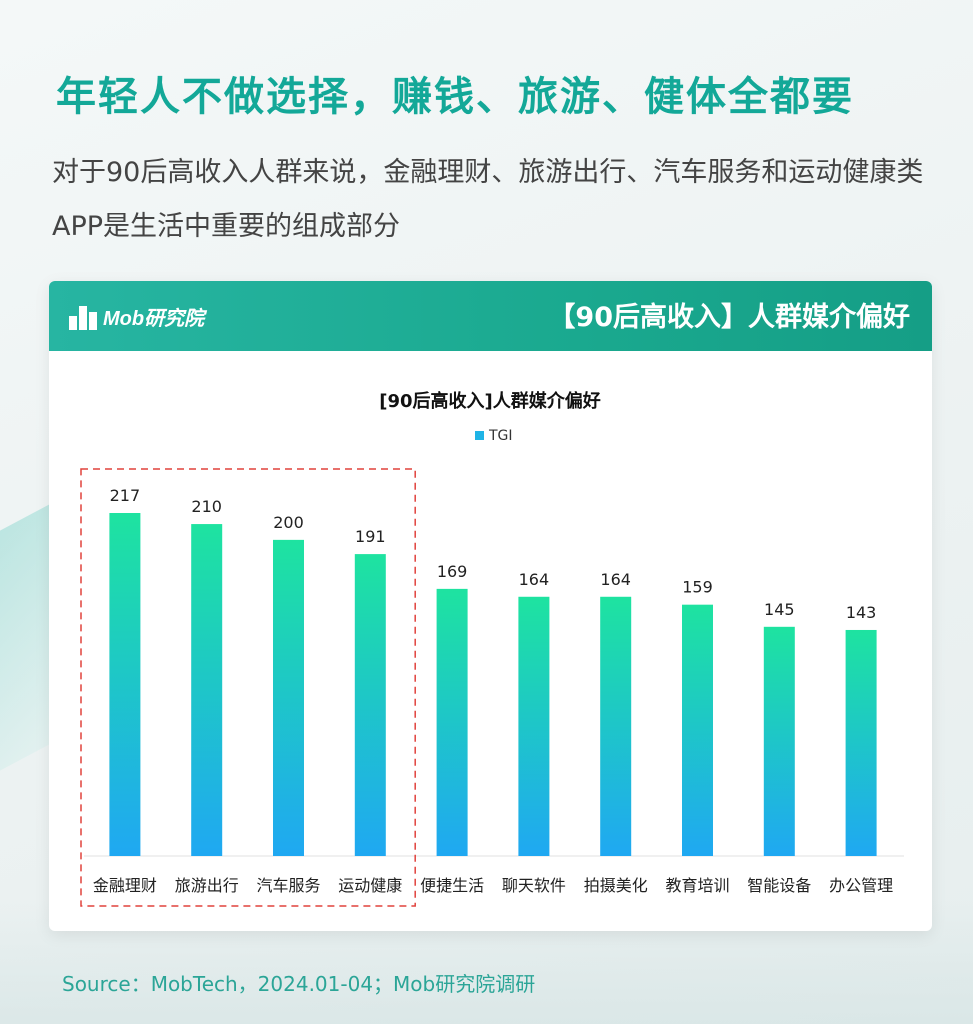 This screenshot has height=1024, width=973. I want to click on headline: 年轻人不做选择，赚钱、旅游、健体全都要, so click(455, 97).